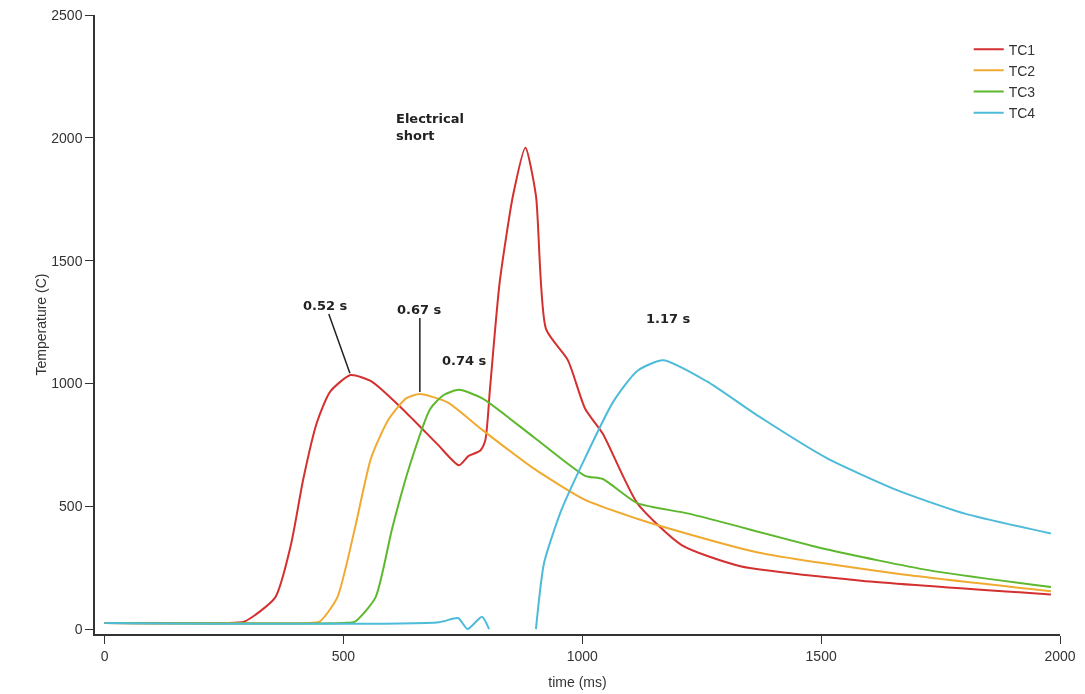  I want to click on legend-label: TC3, so click(1022, 92).